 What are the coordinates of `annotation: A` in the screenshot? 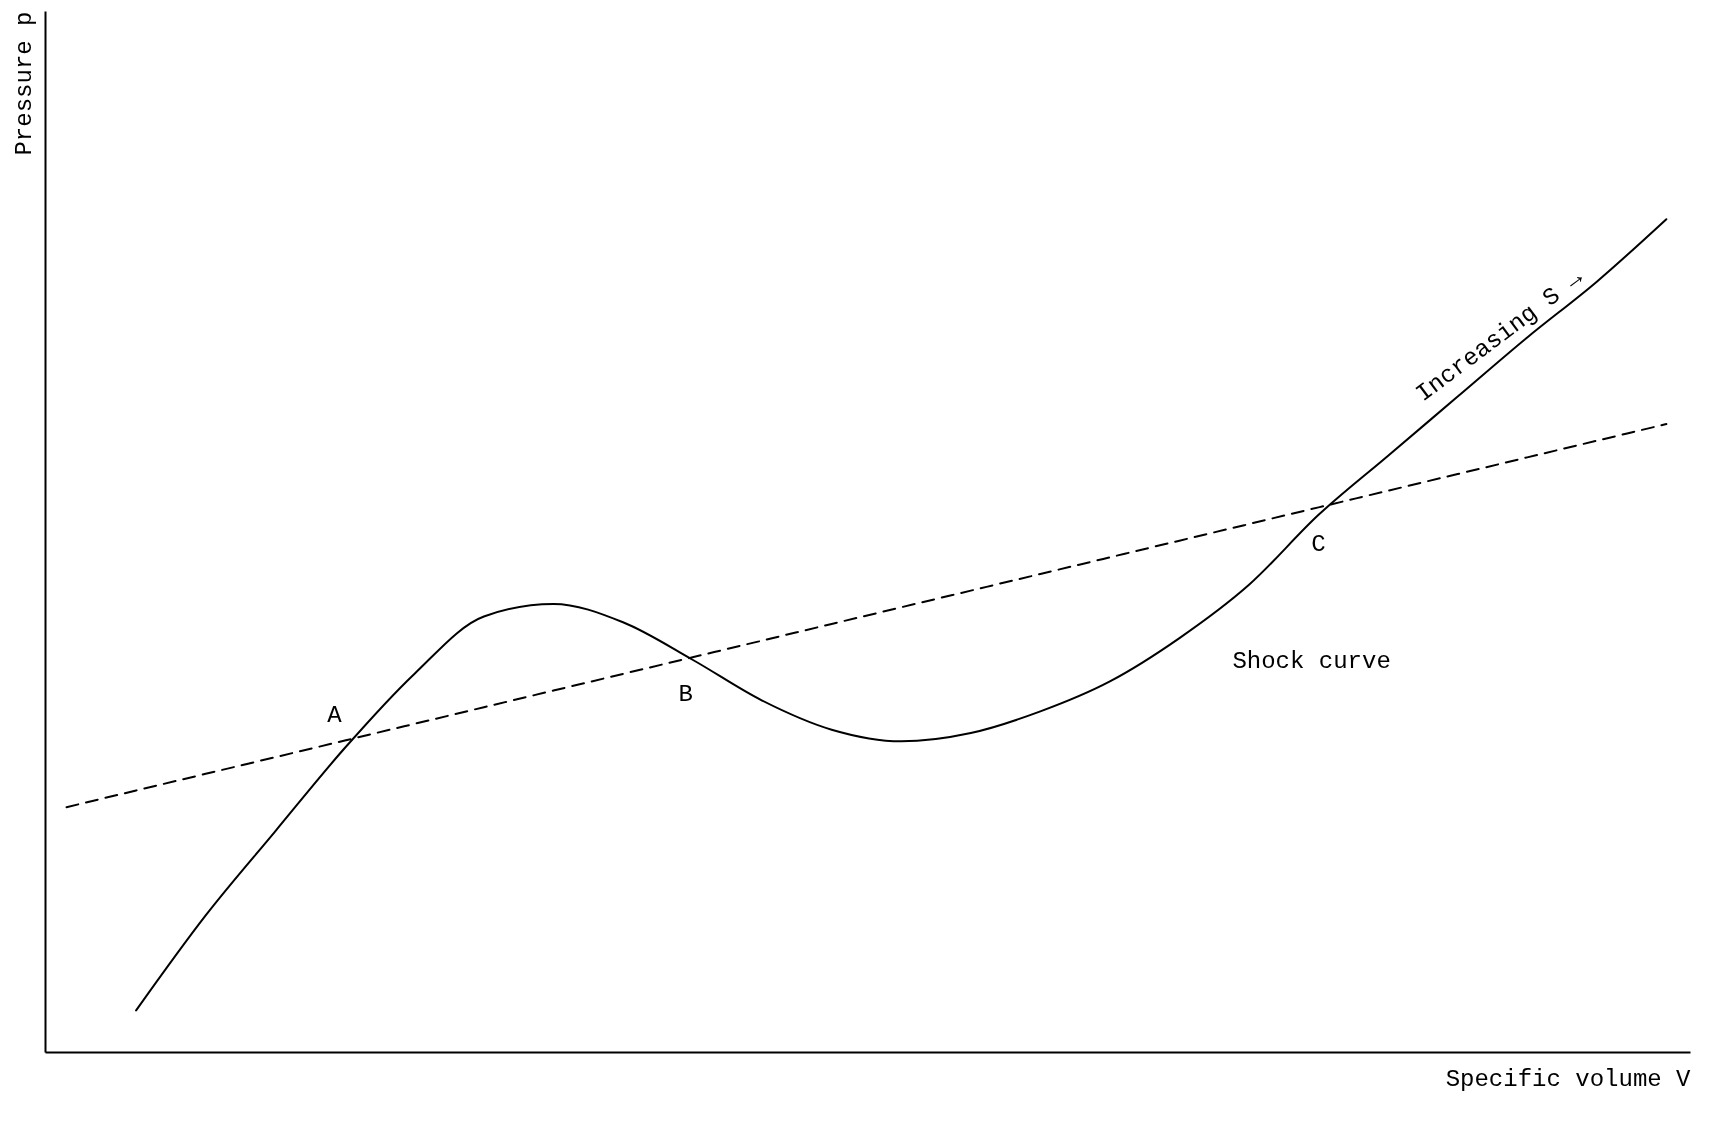 It's located at (335, 715).